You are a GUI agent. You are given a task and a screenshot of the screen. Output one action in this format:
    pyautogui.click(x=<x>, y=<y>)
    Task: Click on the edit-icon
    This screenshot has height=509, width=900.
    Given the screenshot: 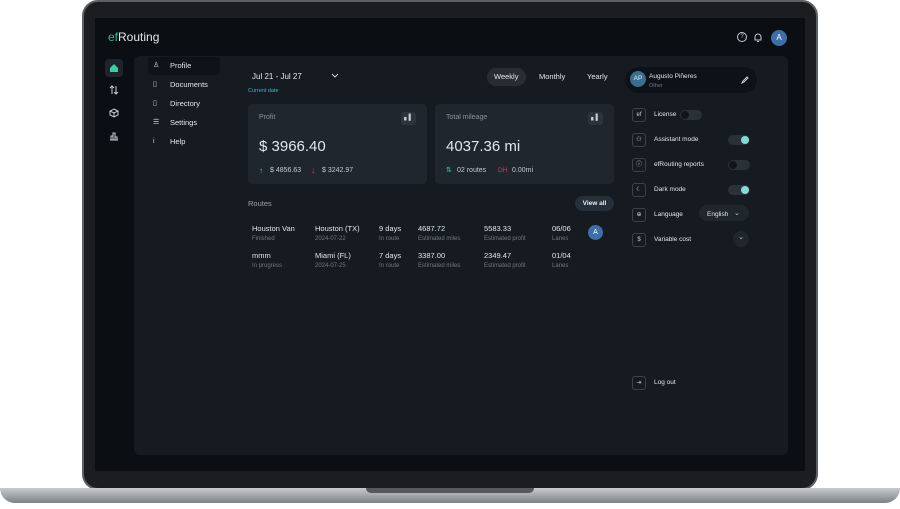 What is the action you would take?
    pyautogui.click(x=745, y=80)
    